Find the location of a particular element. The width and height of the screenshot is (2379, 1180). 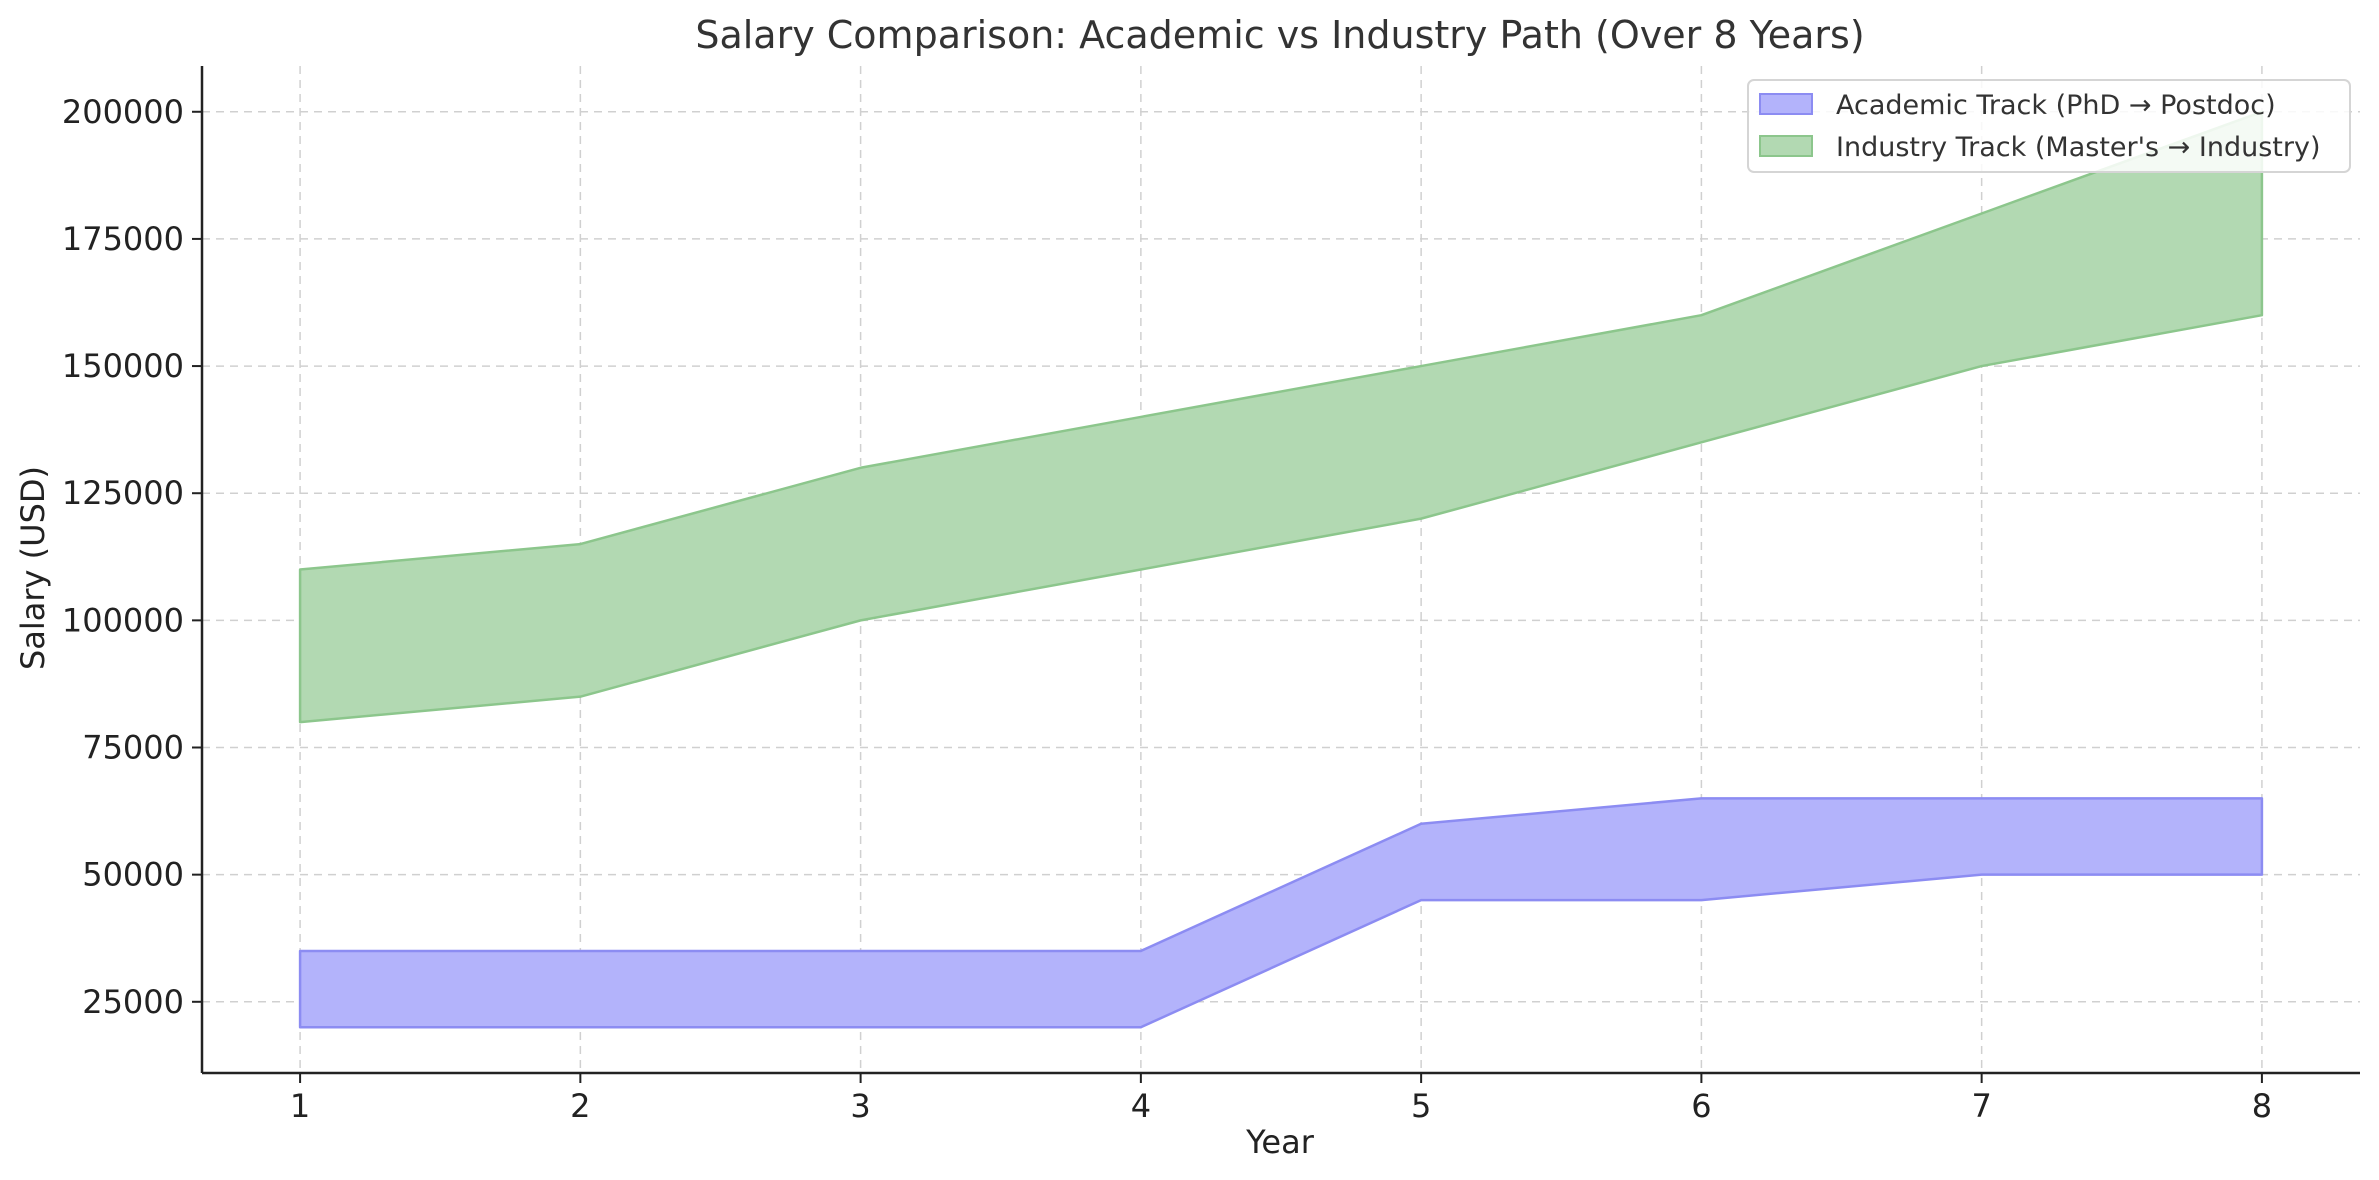

legend-frame is located at coordinates (2049, 126).